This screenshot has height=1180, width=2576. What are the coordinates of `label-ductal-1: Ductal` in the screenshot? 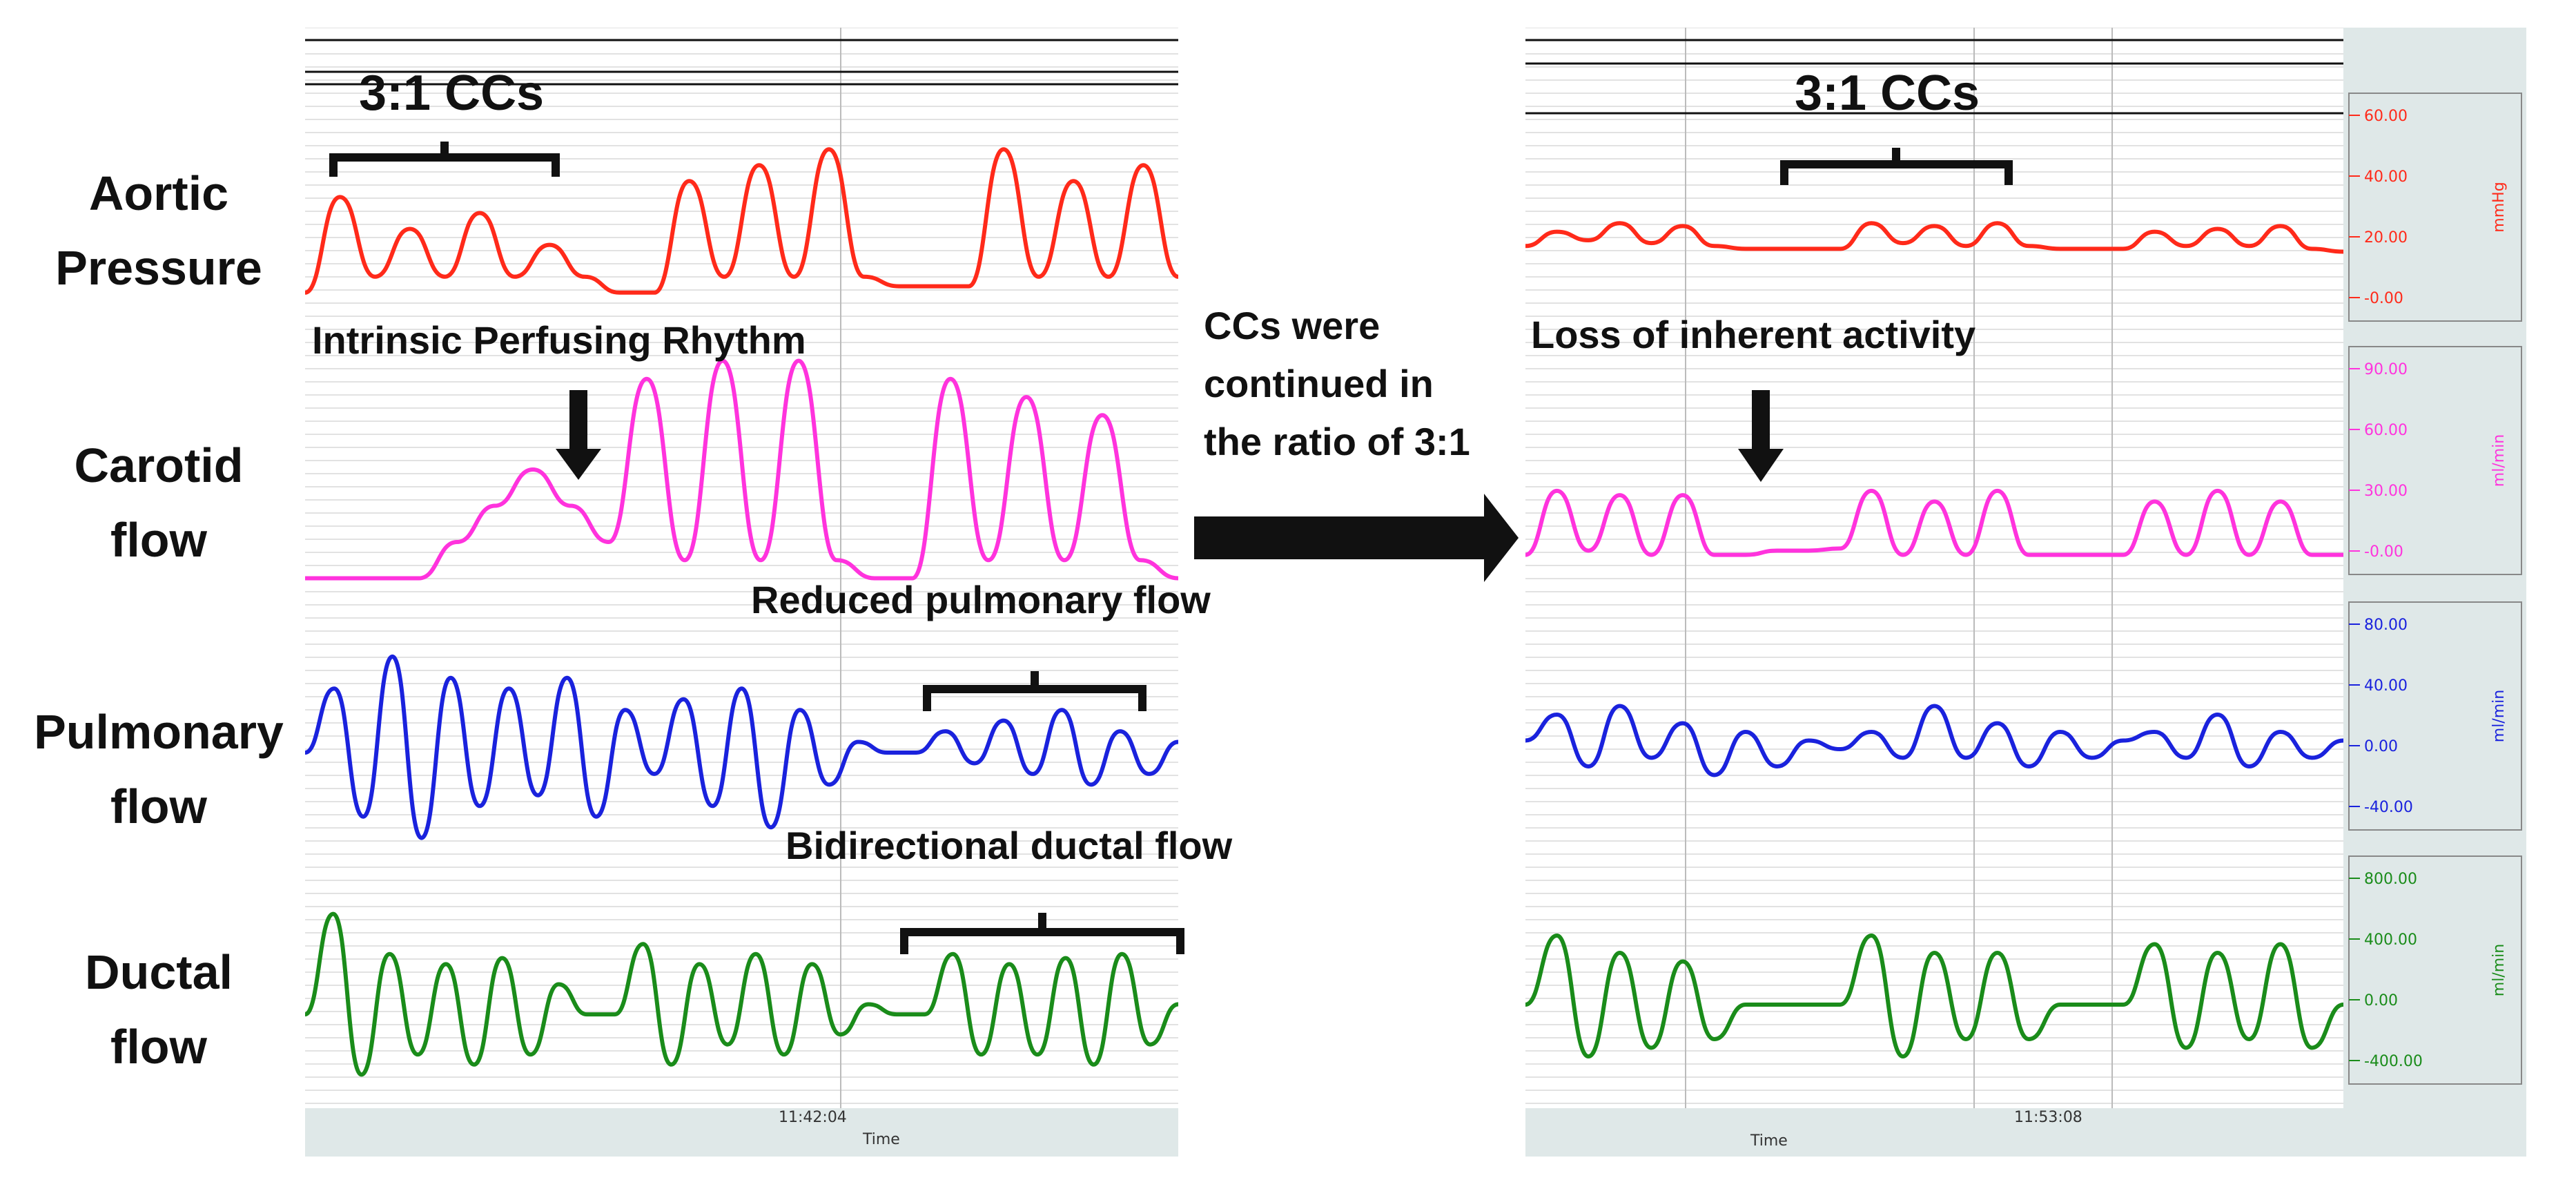 It's located at (159, 972).